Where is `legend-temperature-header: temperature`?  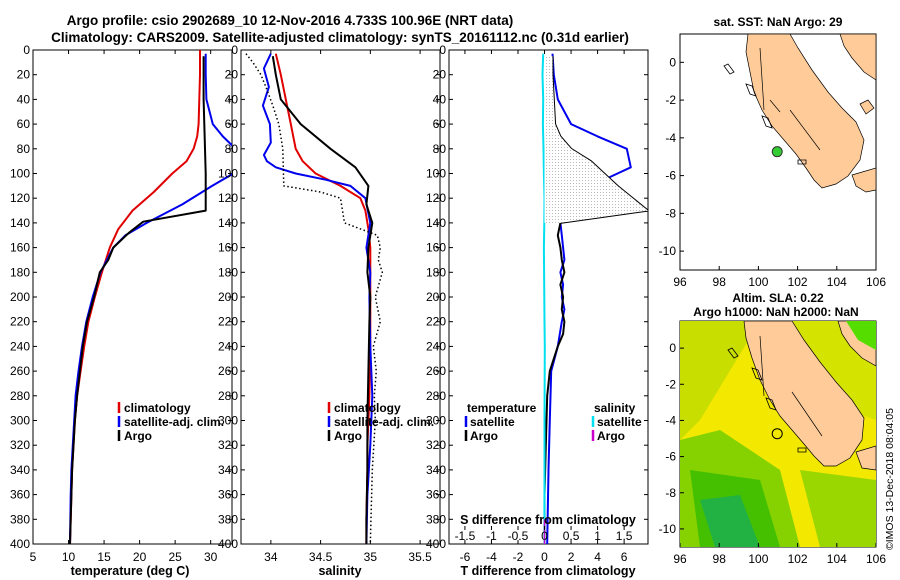
legend-temperature-header: temperature is located at coordinates (502, 408).